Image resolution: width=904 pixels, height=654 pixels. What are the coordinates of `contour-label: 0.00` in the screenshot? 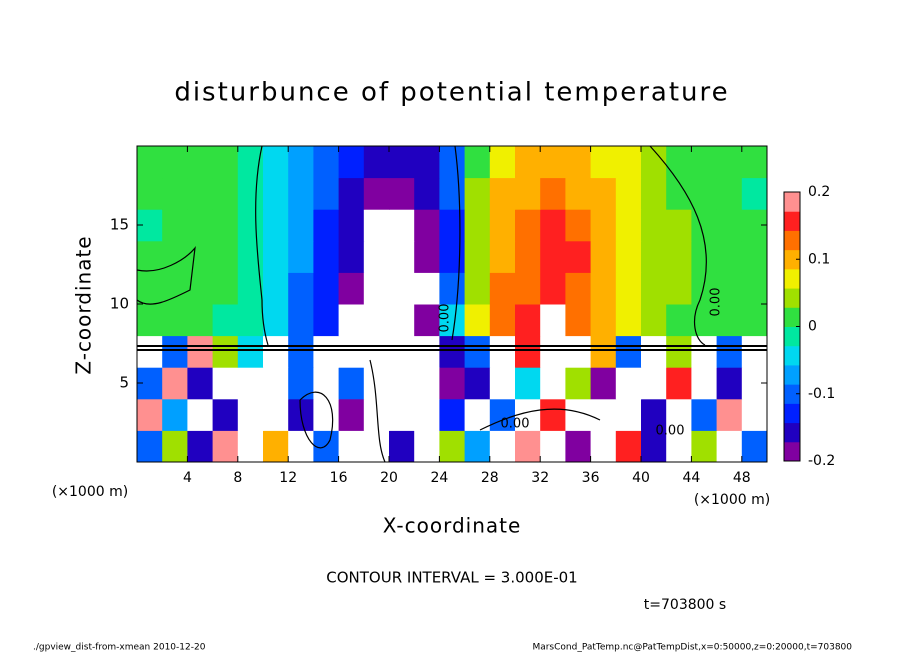 It's located at (445, 318).